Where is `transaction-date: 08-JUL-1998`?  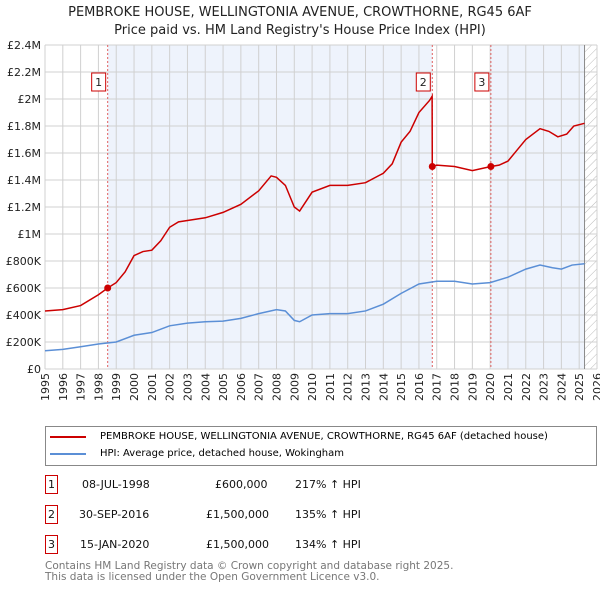 transaction-date: 08-JUL-1998 is located at coordinates (116, 484).